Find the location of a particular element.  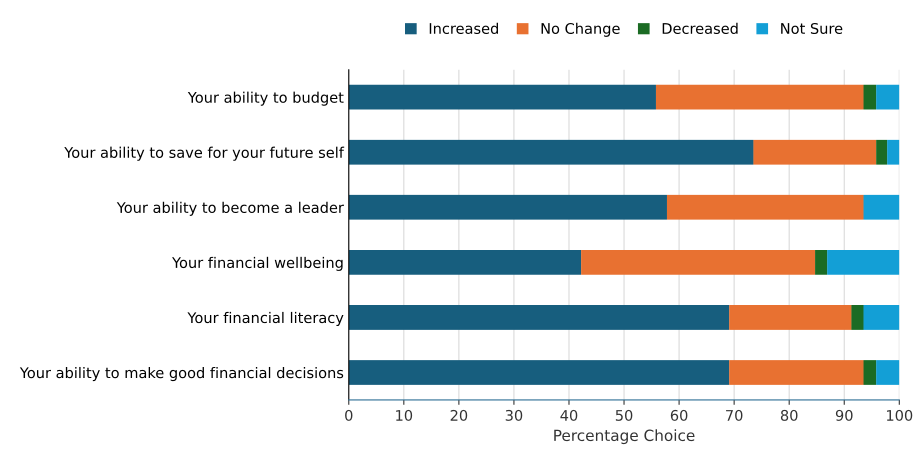

x-tick-label: 60 is located at coordinates (679, 415).